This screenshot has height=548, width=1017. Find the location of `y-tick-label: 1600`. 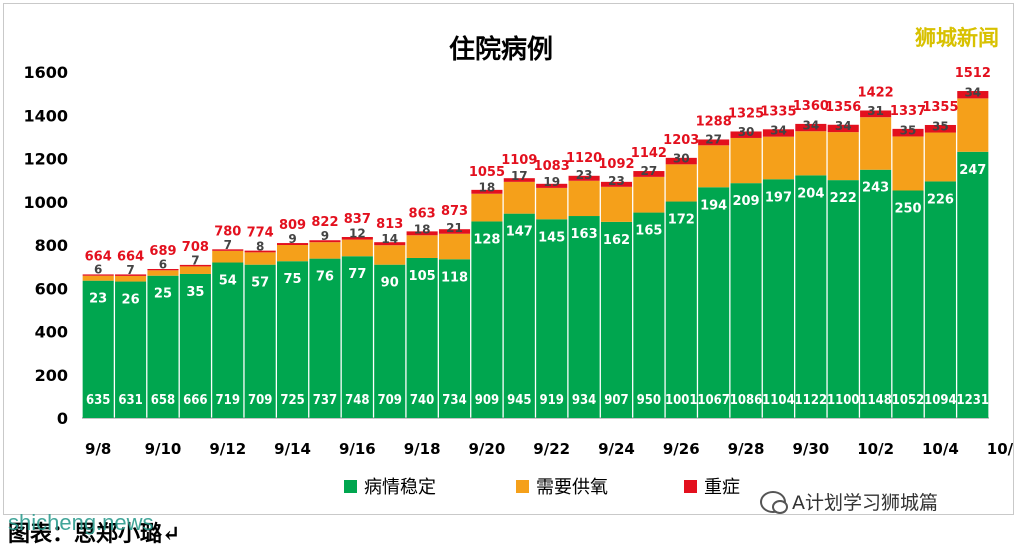

y-tick-label: 1600 is located at coordinates (45, 72).